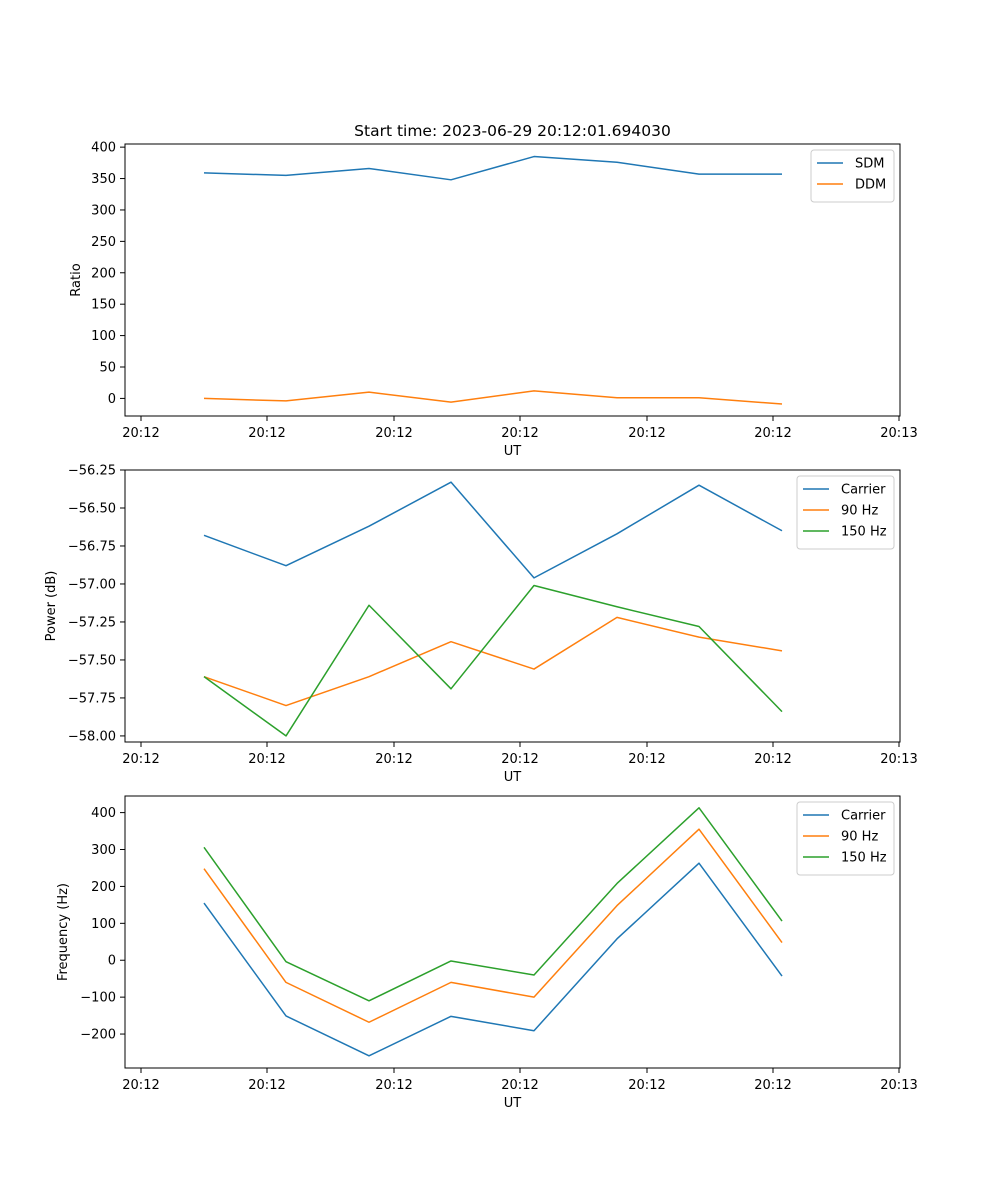  What do you see at coordinates (76, 279) in the screenshot?
I see `y-axis-label: Ratio` at bounding box center [76, 279].